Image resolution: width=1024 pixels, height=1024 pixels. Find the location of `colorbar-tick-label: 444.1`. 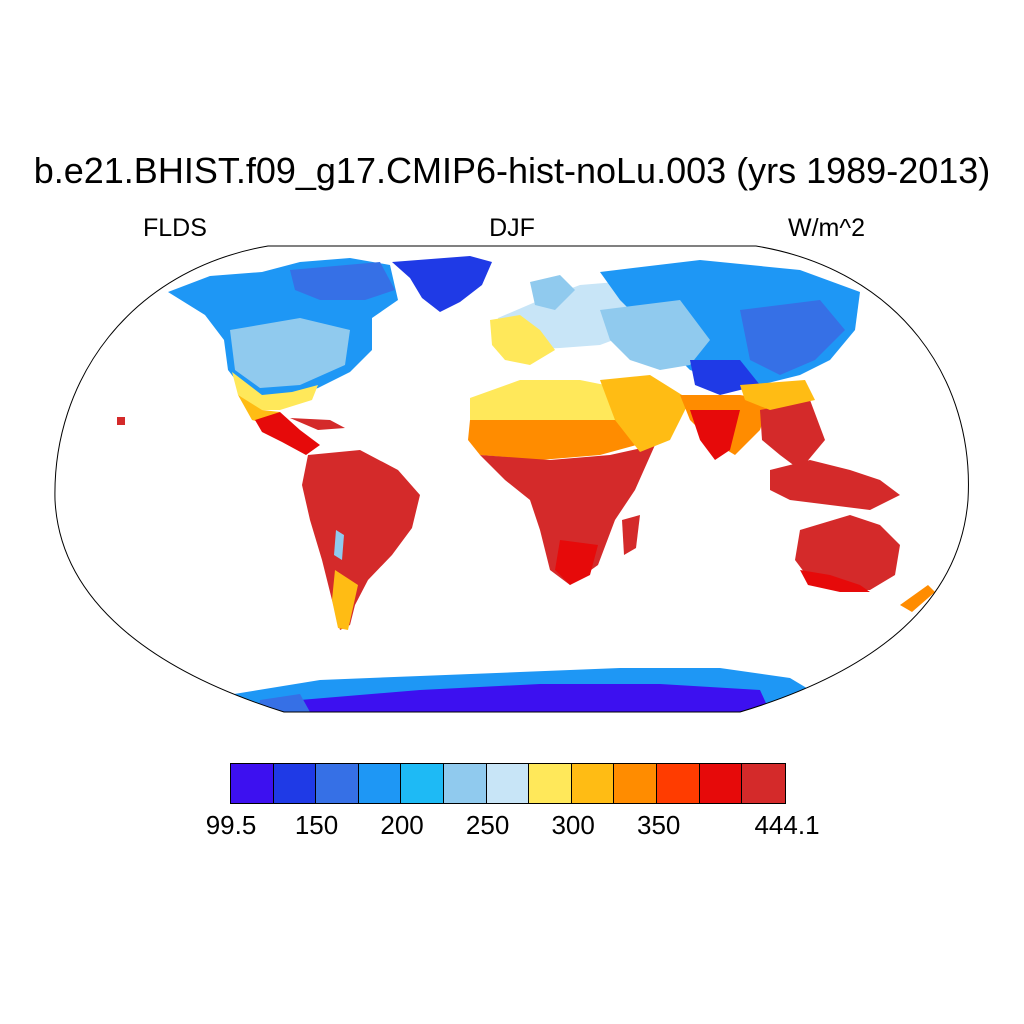

colorbar-tick-label: 444.1 is located at coordinates (787, 825).